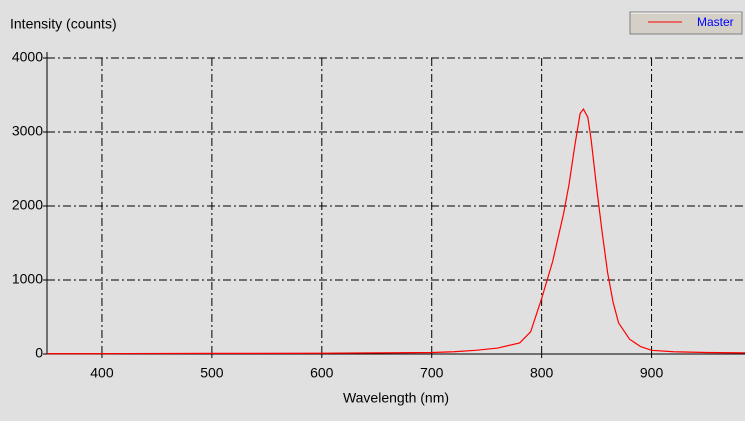 This screenshot has height=421, width=745. What do you see at coordinates (102, 373) in the screenshot?
I see `x-tick-label: 400` at bounding box center [102, 373].